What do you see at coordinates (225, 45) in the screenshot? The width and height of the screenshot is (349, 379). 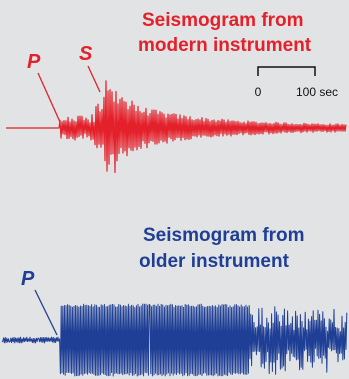 I see `modern-title-line2: modern instrument` at bounding box center [225, 45].